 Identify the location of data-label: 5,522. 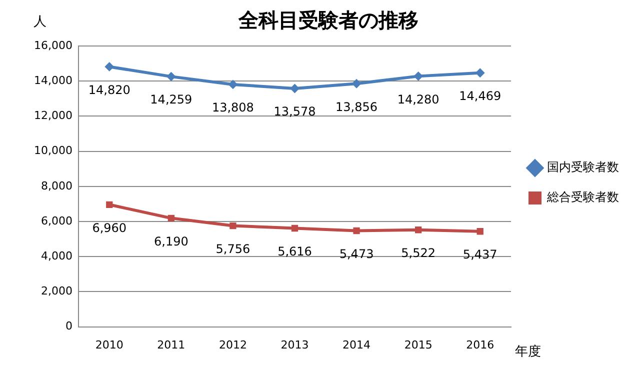
(418, 253).